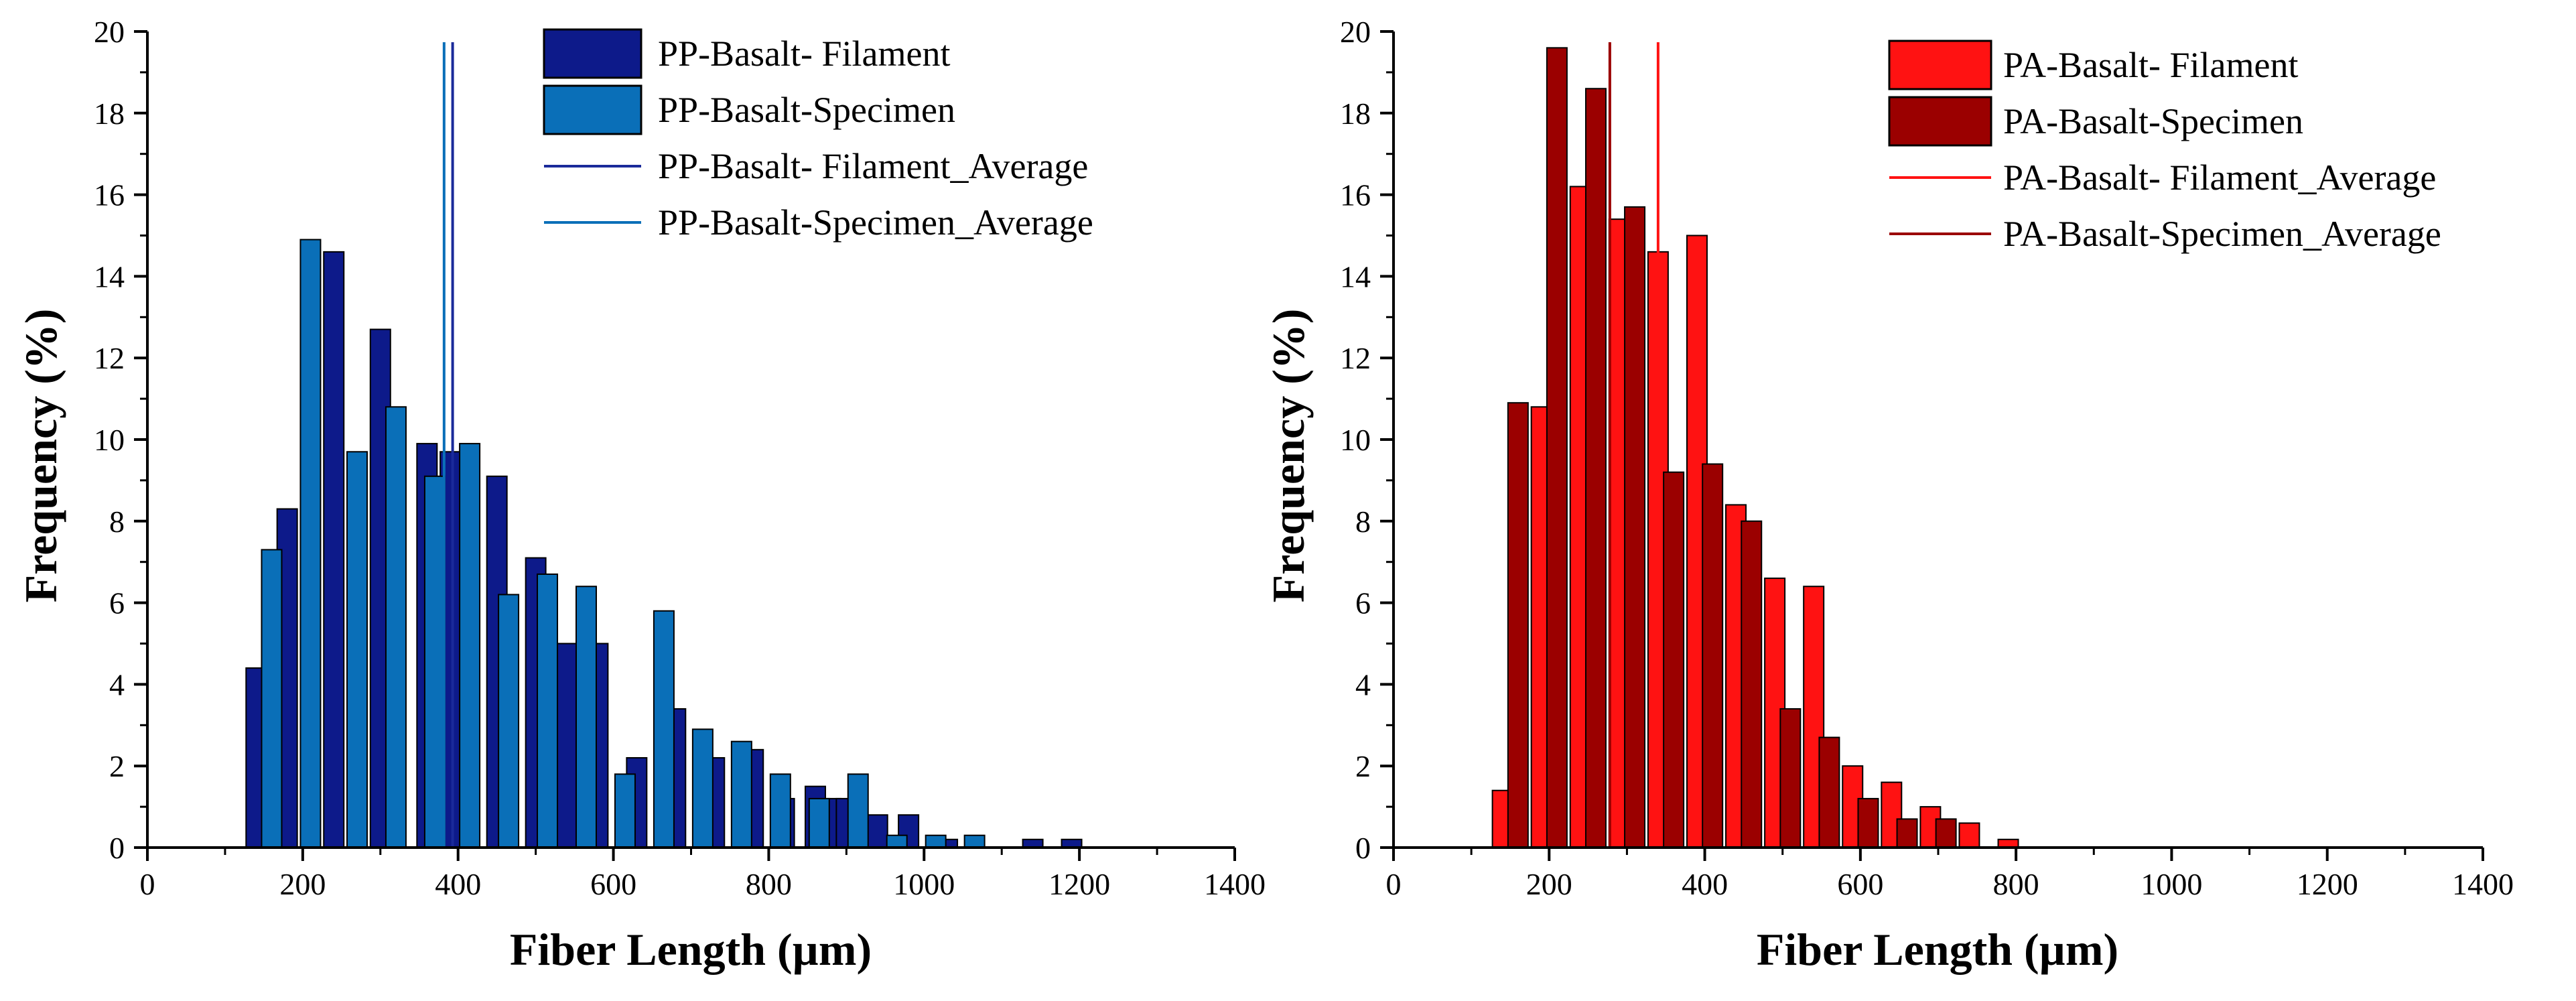 The height and width of the screenshot is (1001, 2576). I want to click on left-legend-label-specimen: PP-Basalt-Specimen, so click(806, 110).